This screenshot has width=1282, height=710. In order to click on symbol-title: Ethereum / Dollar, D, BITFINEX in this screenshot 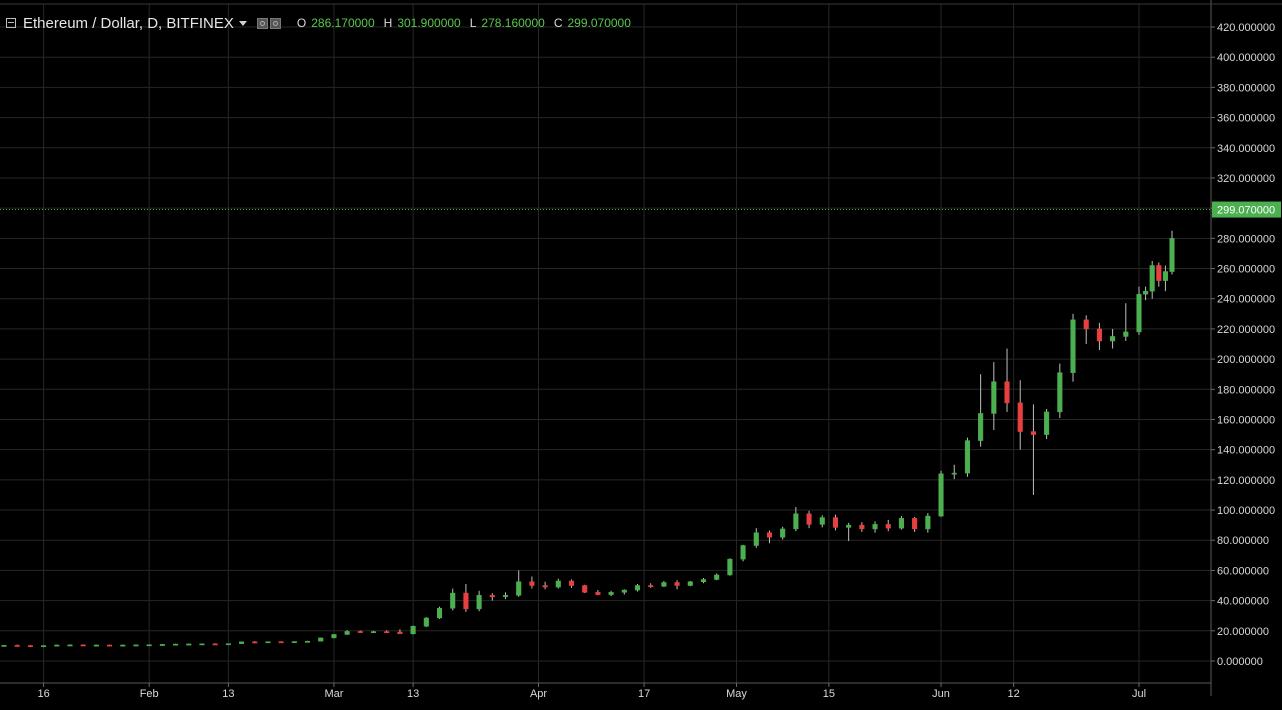, I will do `click(128, 23)`.